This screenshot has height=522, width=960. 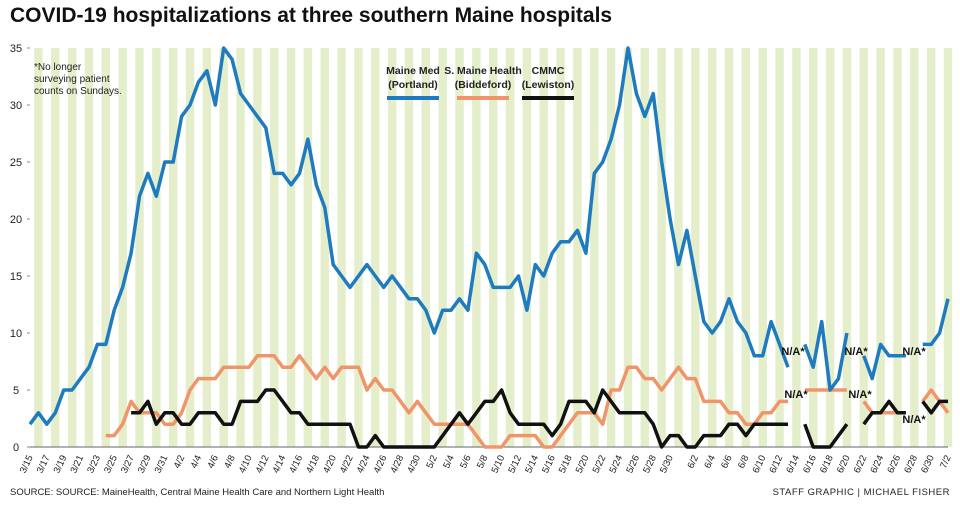 What do you see at coordinates (197, 462) in the screenshot?
I see `x-tick-label: 4/4` at bounding box center [197, 462].